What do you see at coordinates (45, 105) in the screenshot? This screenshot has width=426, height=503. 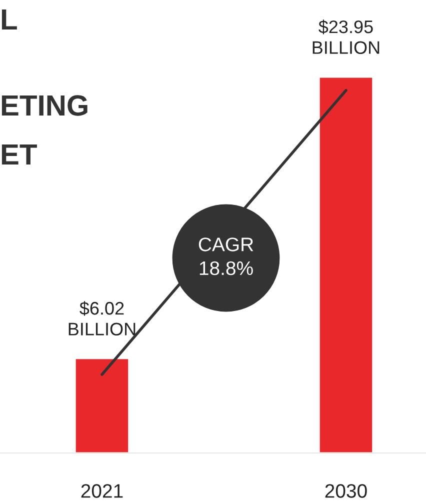 I see `annotation: ETING` at bounding box center [45, 105].